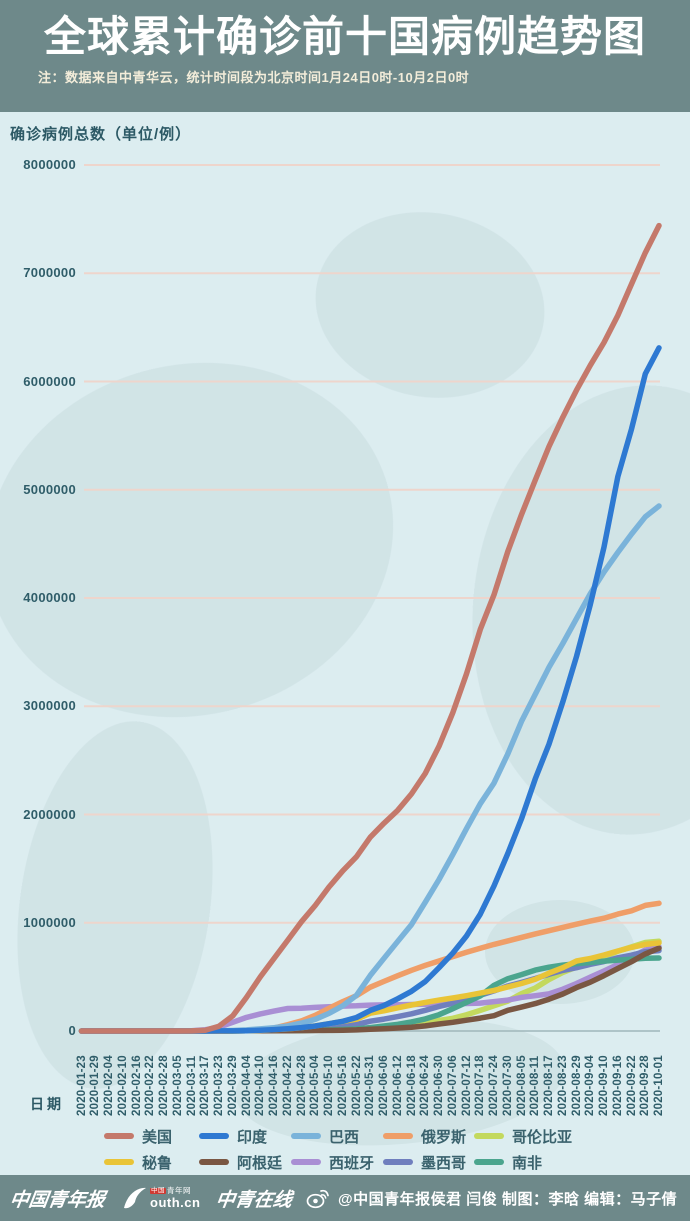 The image size is (690, 1221). Describe the element at coordinates (508, 1163) in the screenshot. I see `legend-item: 南非` at that location.